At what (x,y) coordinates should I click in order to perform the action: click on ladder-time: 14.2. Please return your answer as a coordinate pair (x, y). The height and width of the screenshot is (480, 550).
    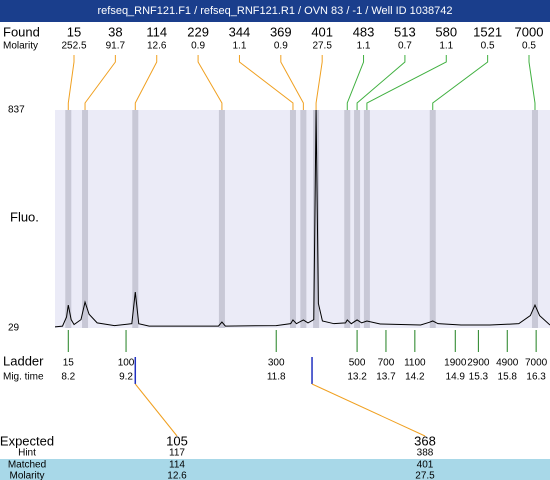
    Looking at the image, I should click on (415, 377).